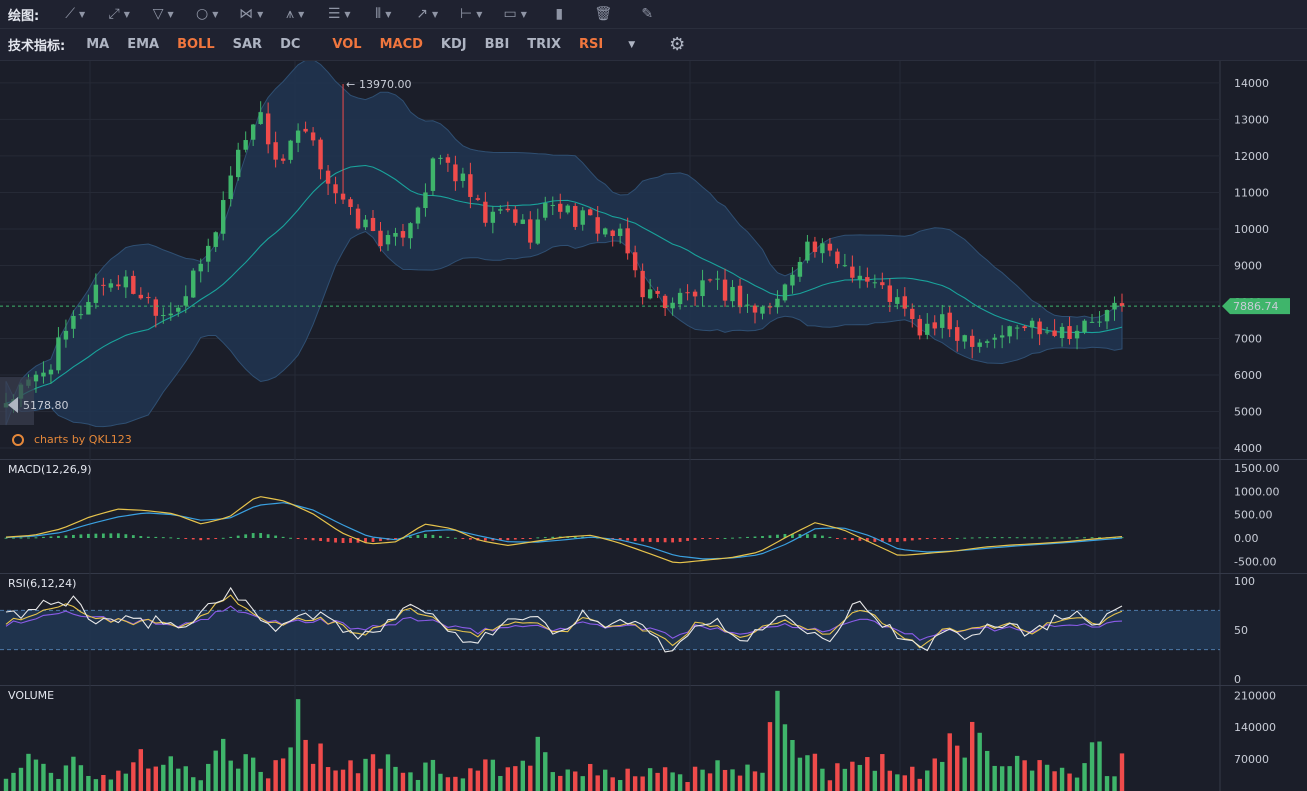  Describe the element at coordinates (466, 14) in the screenshot. I see `measure-tool-icon: ⊢` at that location.